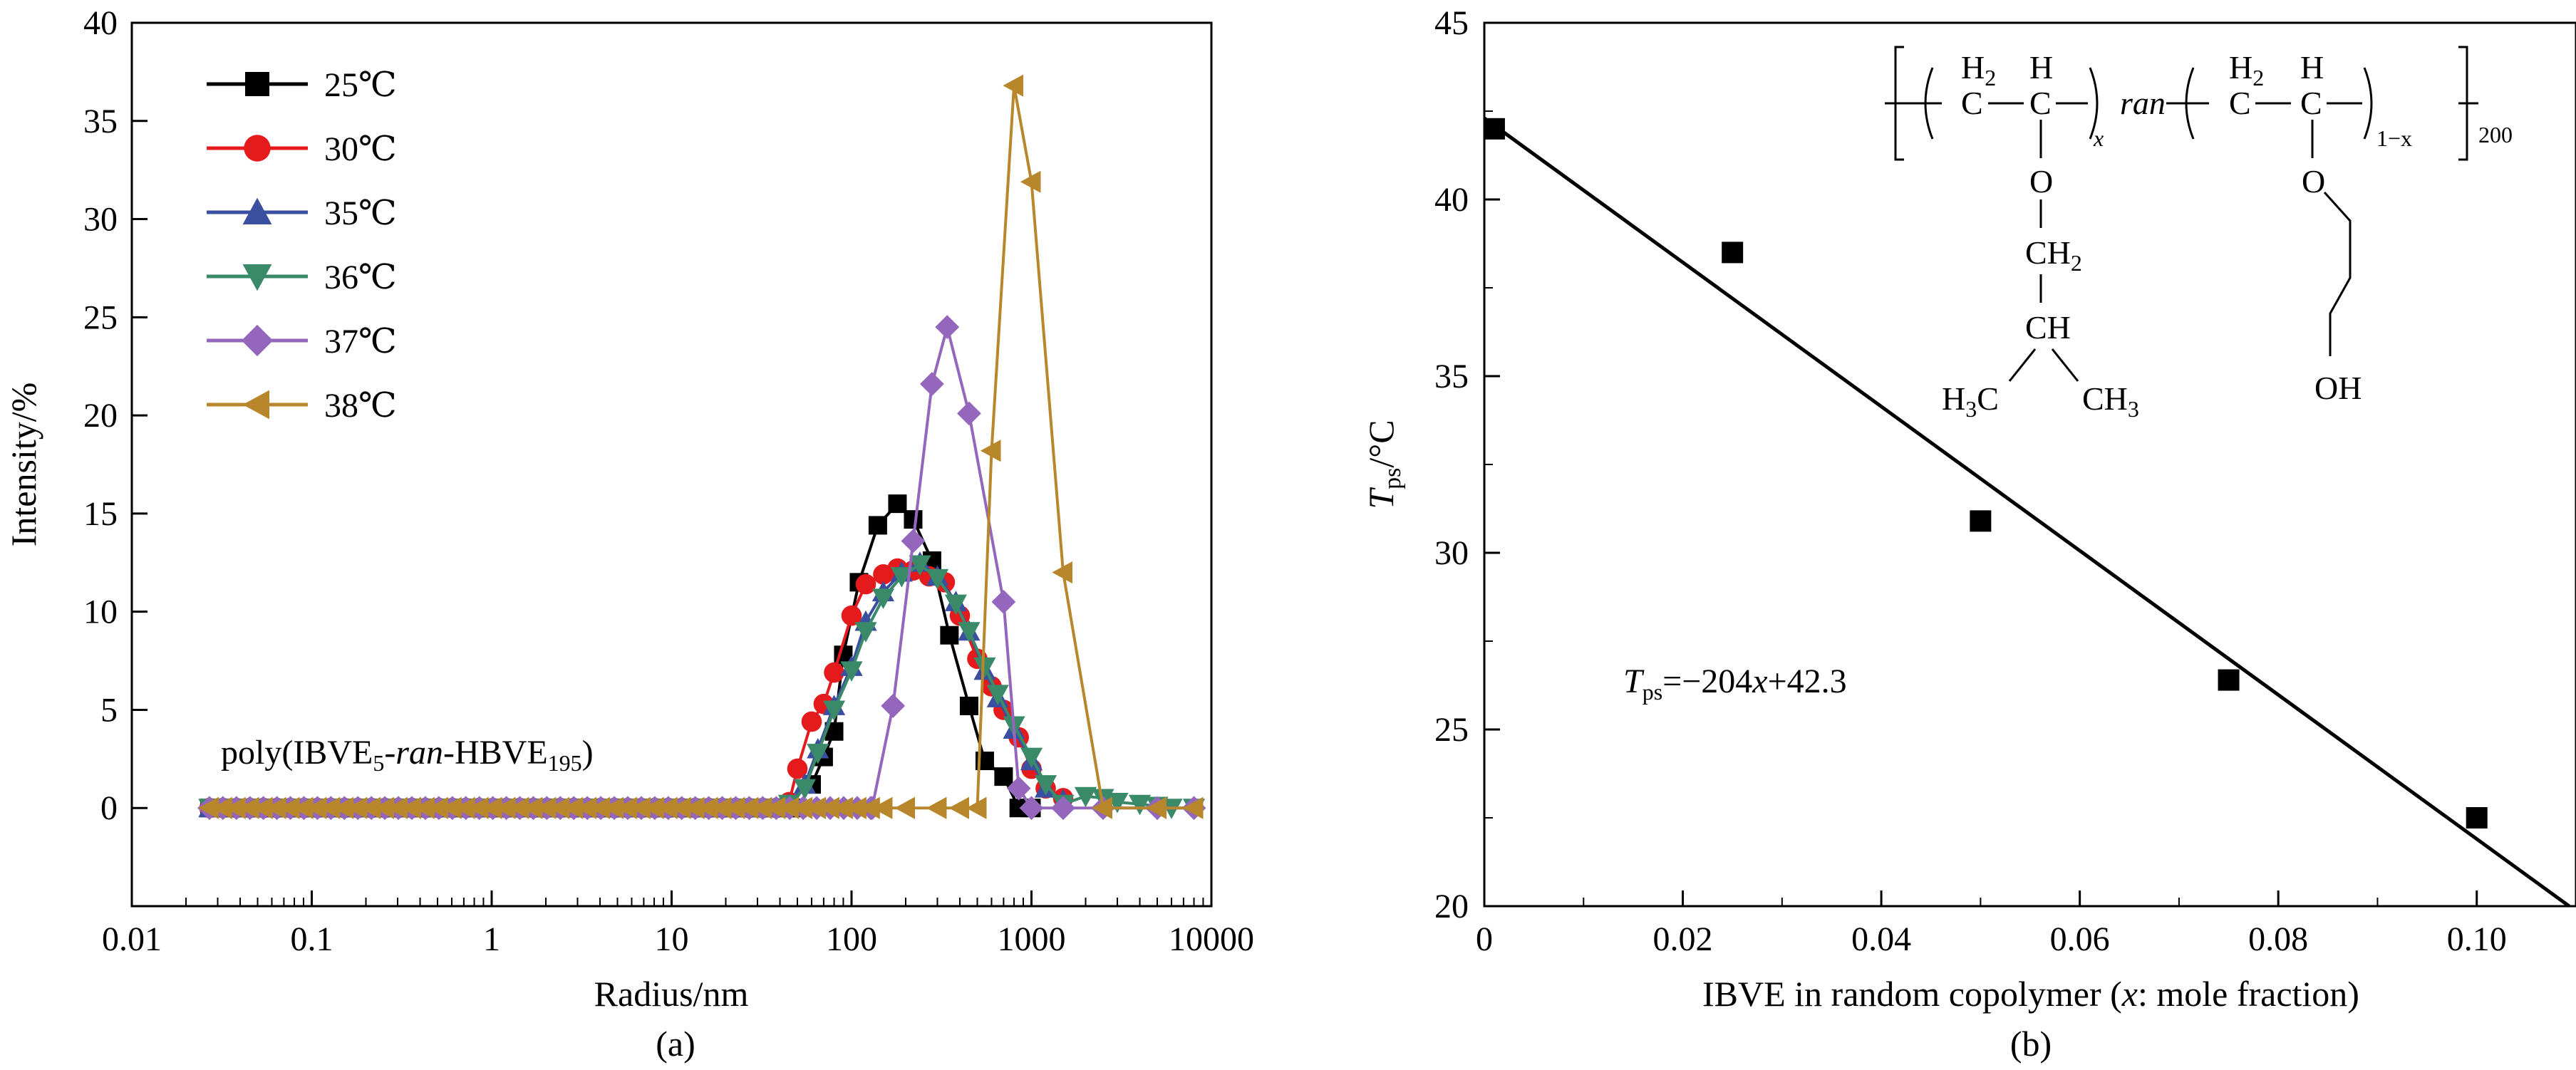 This screenshot has height=1070, width=2576. Describe the element at coordinates (2312, 67) in the screenshot. I see `u2-h: H` at that location.